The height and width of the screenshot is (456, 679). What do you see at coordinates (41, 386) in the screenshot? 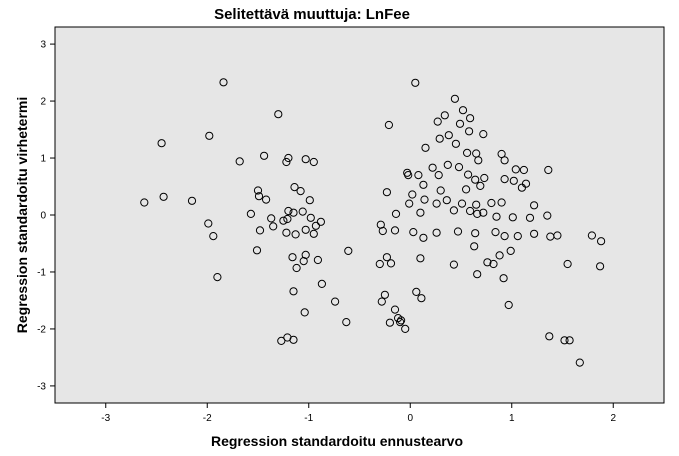
I see `y-tick-label: -3` at bounding box center [41, 386].